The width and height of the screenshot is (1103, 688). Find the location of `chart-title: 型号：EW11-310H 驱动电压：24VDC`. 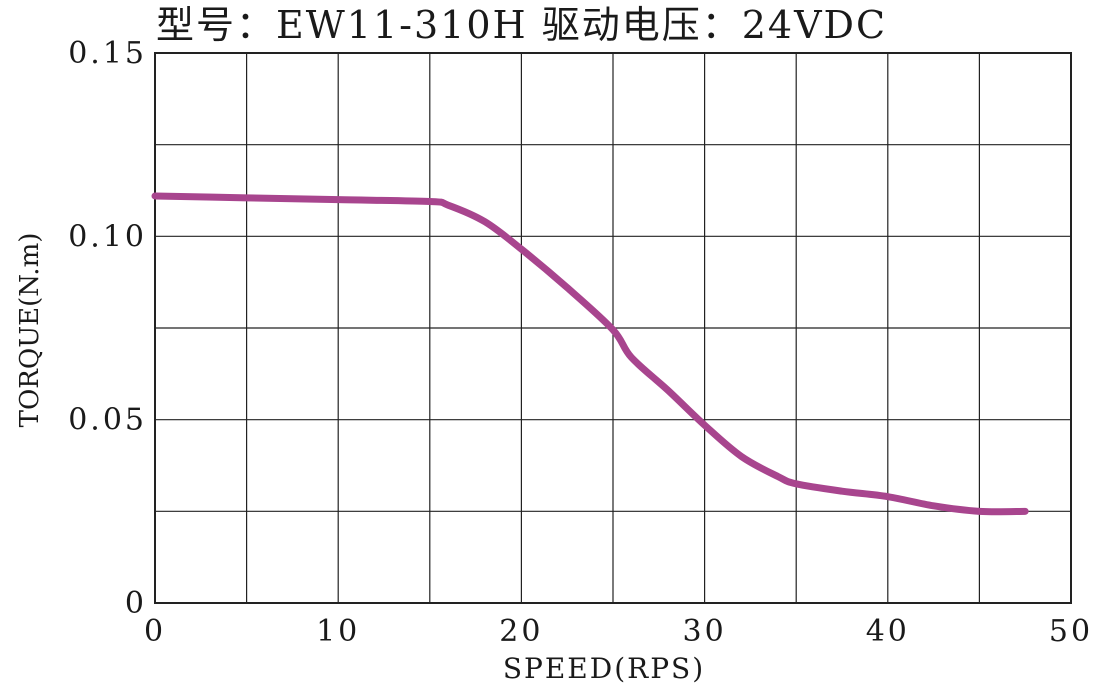

chart-title: 型号：EW11-310H 驱动电压：24VDC is located at coordinates (521, 25).